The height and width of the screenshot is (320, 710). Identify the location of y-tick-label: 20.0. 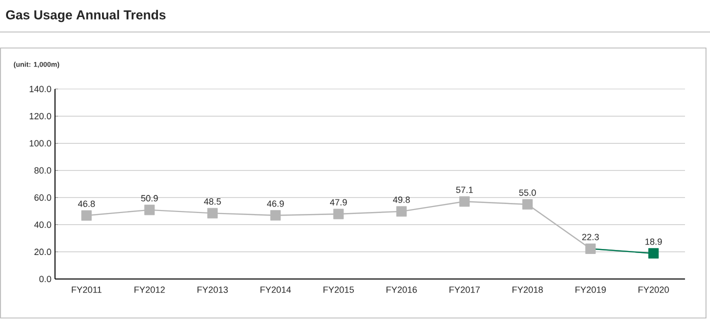
(43, 252).